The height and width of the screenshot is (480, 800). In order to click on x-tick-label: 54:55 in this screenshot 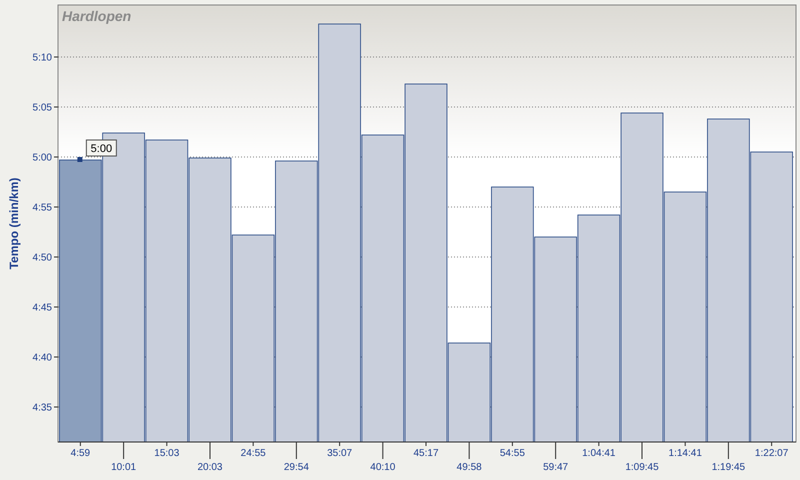, I will do `click(513, 453)`.